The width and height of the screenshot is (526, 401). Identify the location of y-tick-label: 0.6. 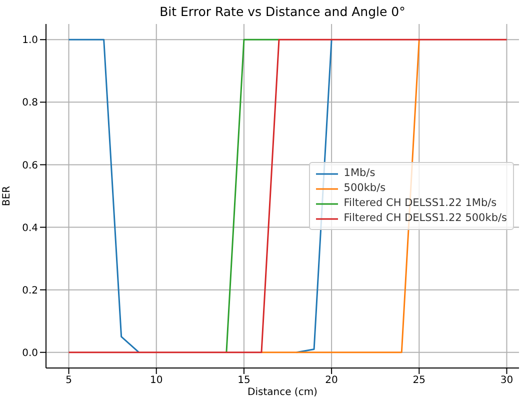
(30, 166).